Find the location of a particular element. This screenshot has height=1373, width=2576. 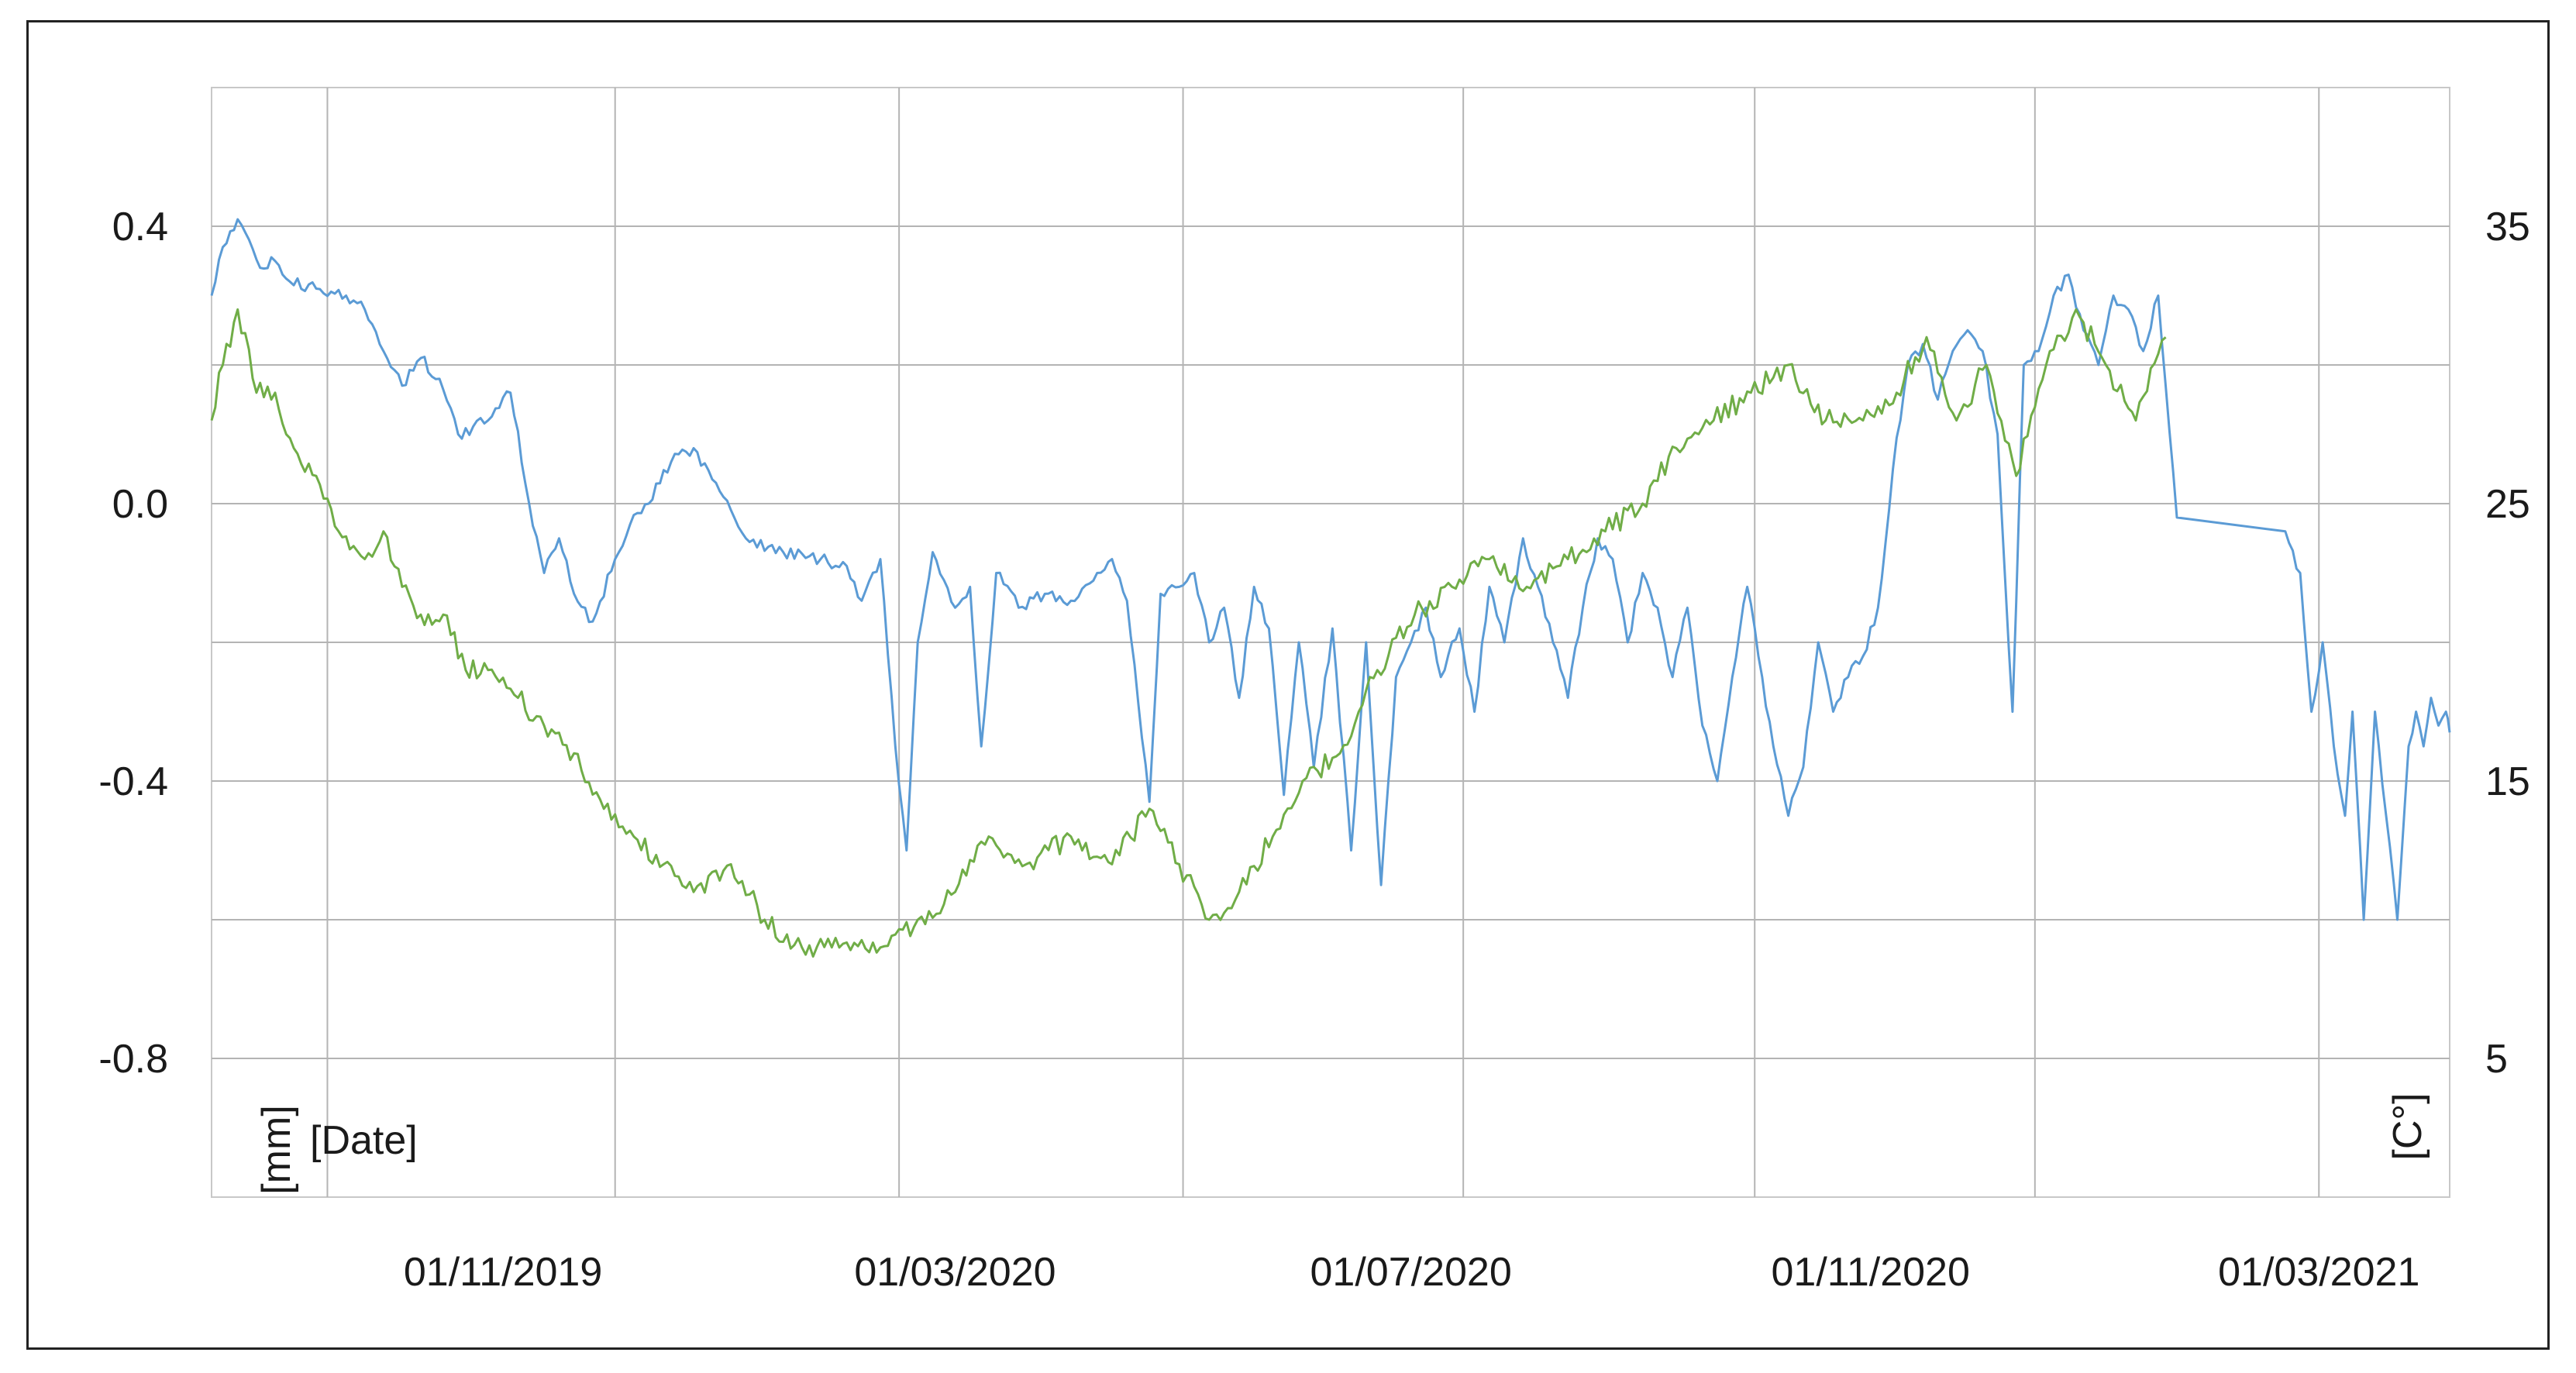

y-right-tick-label: 35 is located at coordinates (2507, 227).